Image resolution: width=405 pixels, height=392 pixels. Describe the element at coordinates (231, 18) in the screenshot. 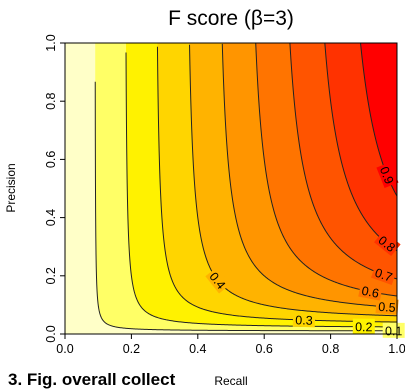

I see `chart-title: F score (β=3)` at that location.